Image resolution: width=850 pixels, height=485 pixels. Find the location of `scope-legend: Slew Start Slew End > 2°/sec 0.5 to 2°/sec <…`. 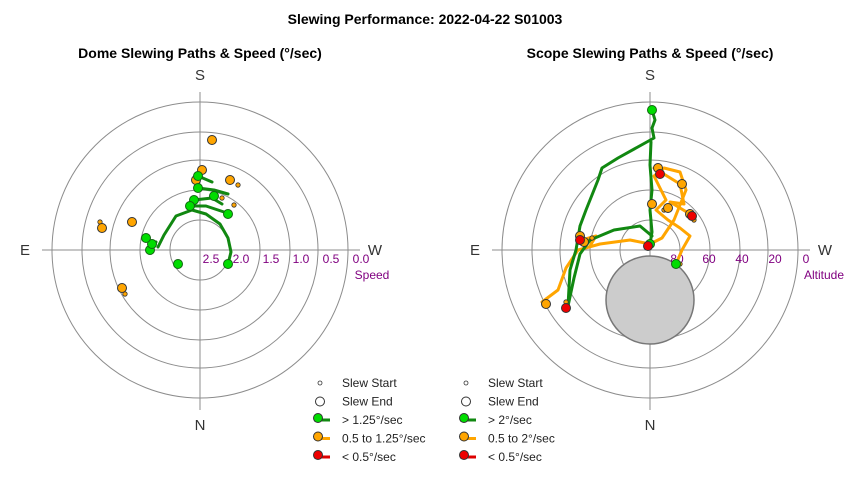

scope-legend: Slew Start Slew End > 2°/sec 0.5 to 2°/sec <… is located at coordinates (507, 420).